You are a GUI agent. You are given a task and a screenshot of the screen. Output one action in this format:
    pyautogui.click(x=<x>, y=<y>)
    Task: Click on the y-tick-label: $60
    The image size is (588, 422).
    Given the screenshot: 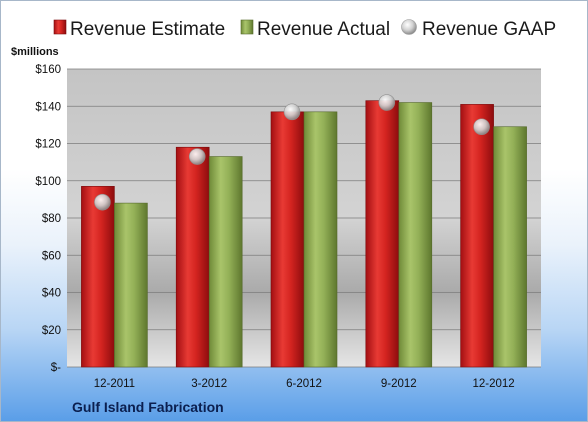 What is the action you would take?
    pyautogui.click(x=51, y=256)
    